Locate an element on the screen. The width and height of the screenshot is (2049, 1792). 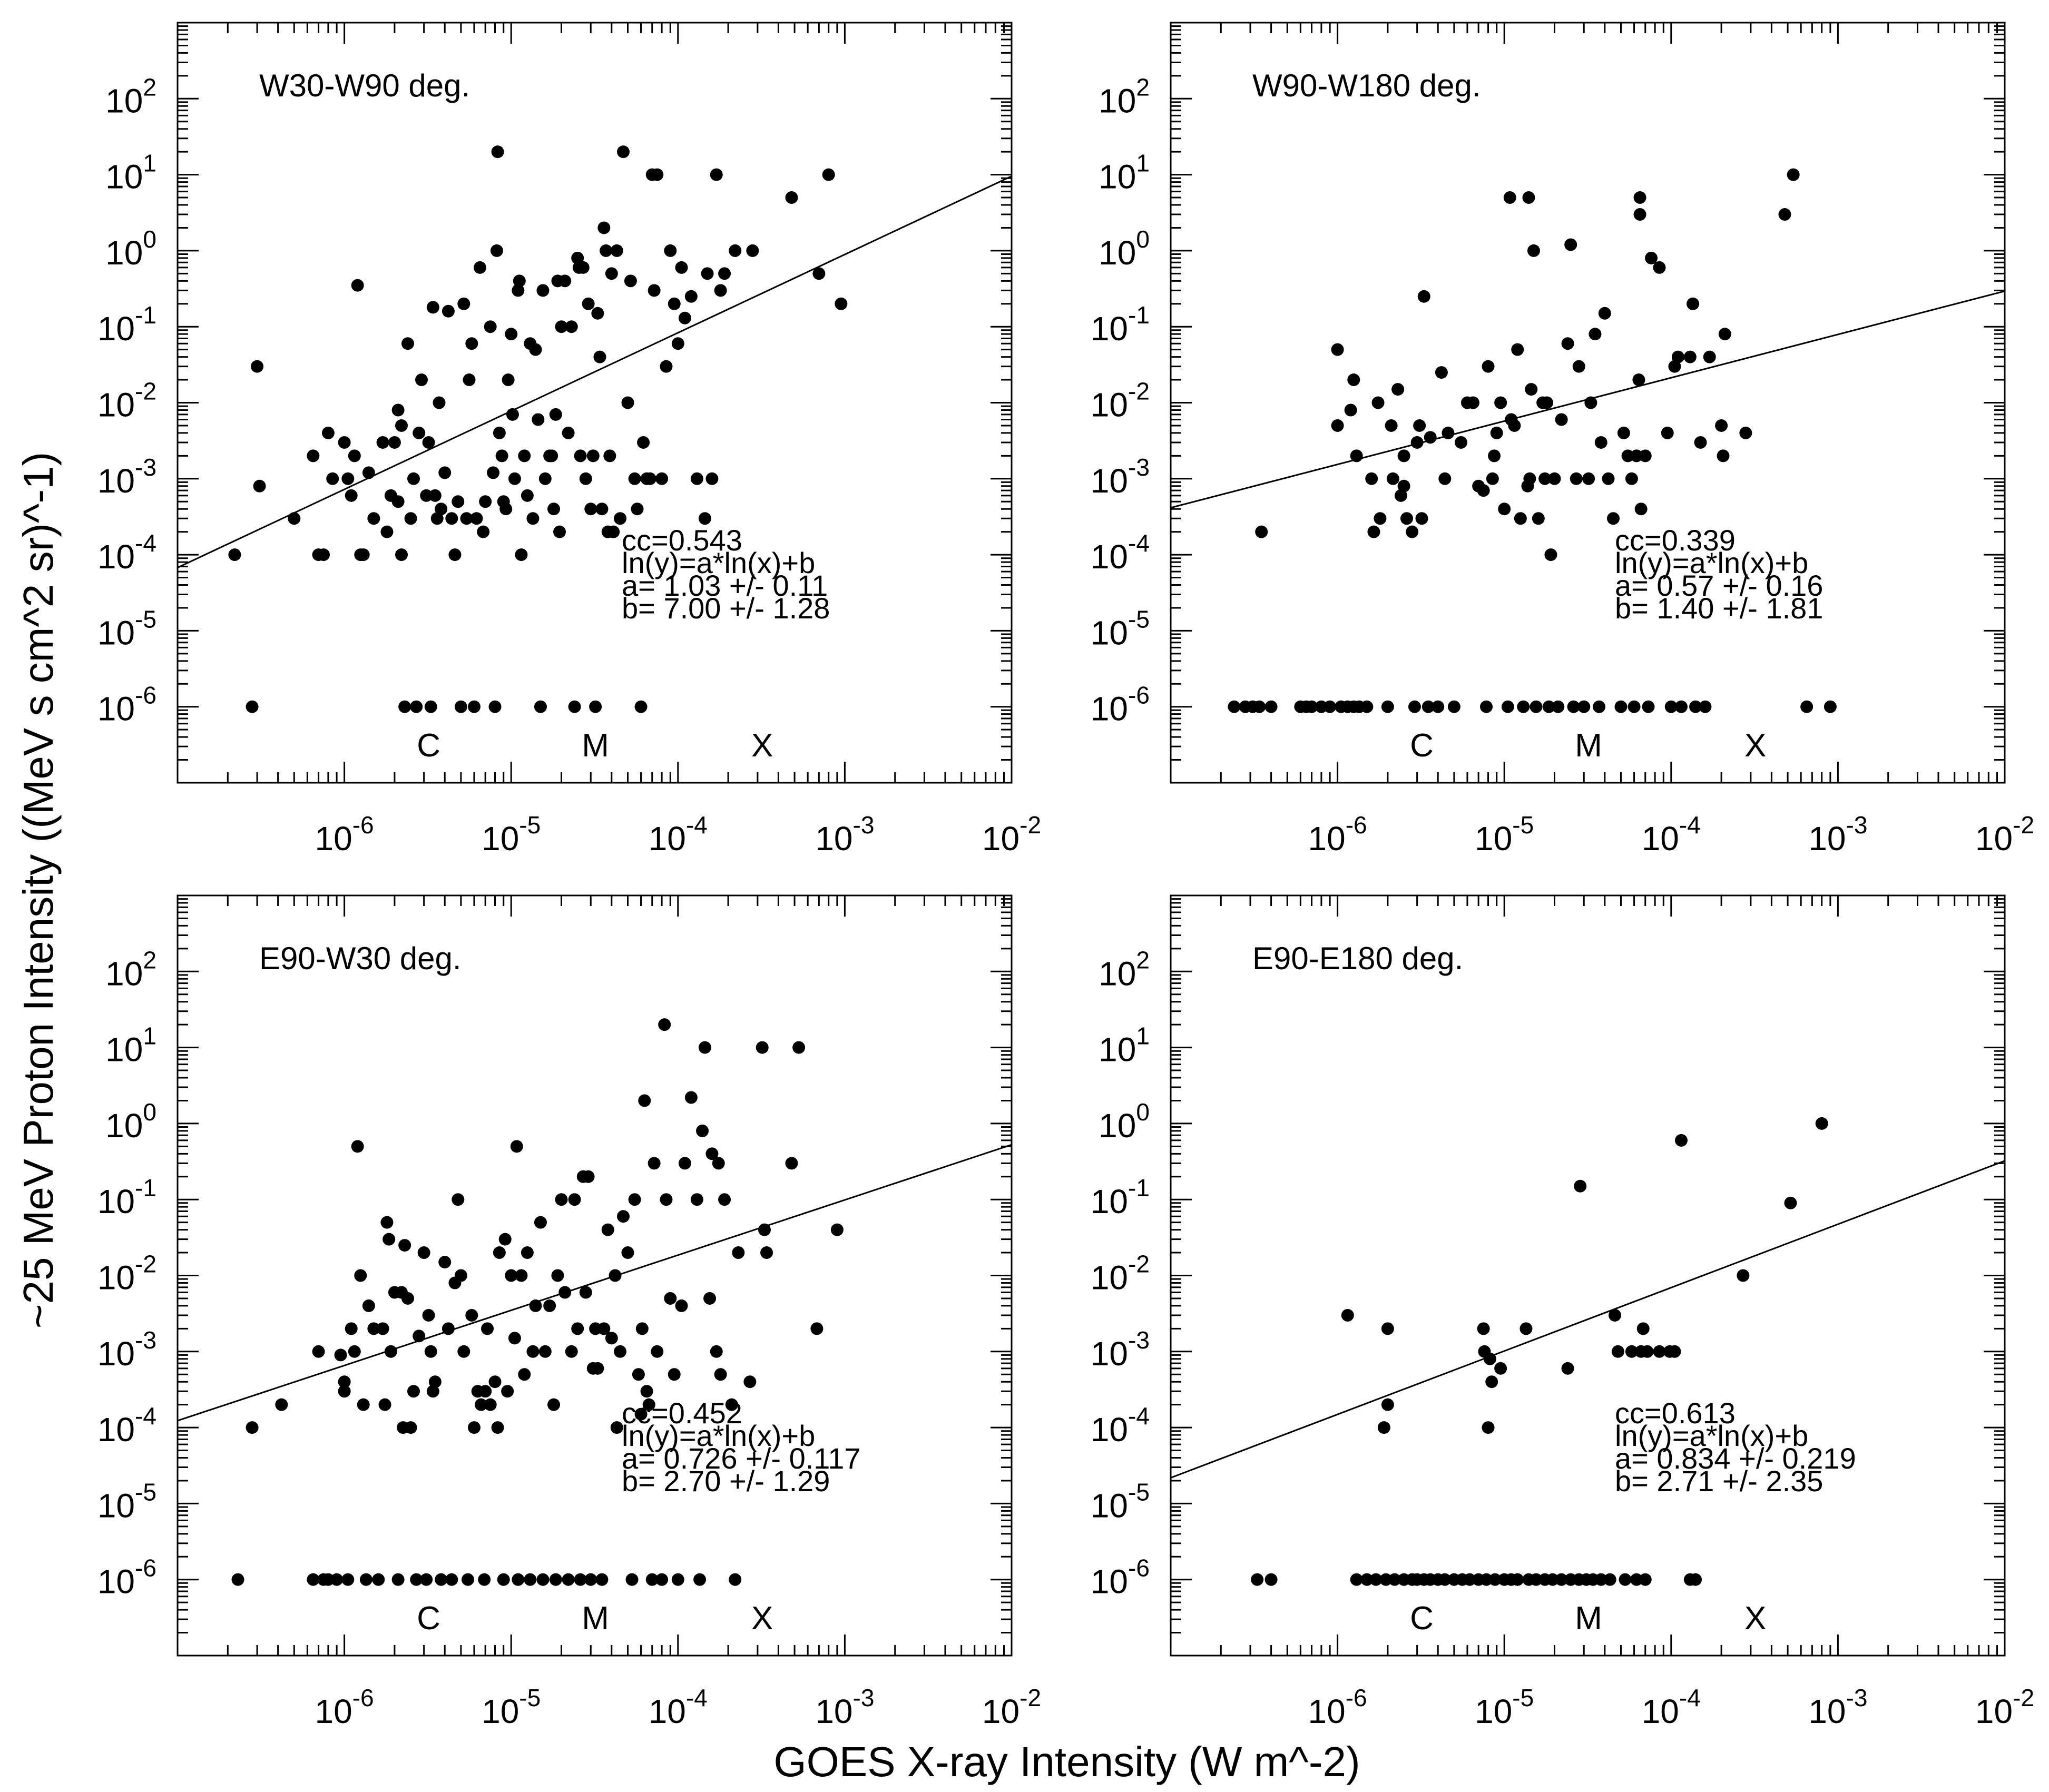
x-axis-label: GOES X-ray Intensity (W m^-2) is located at coordinates (1066, 1762).